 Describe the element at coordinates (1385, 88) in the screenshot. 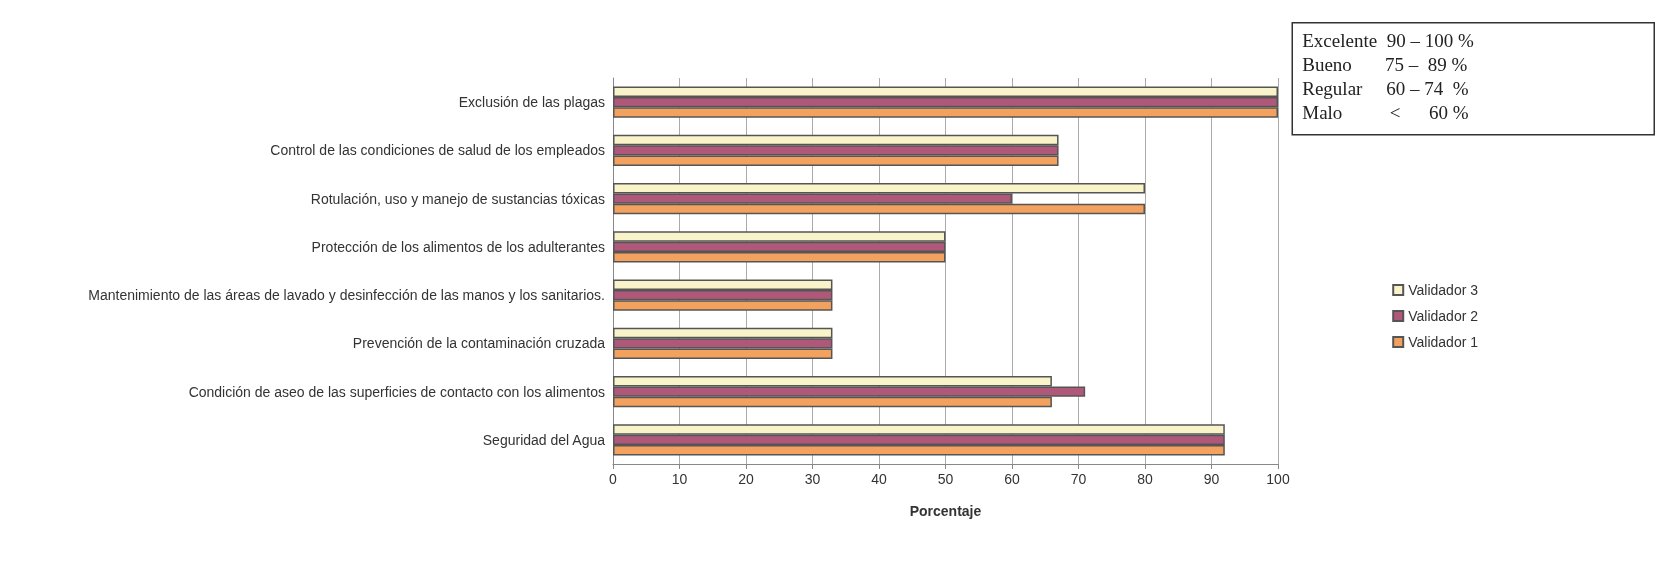

I see `text: Regular 60 – 74 %` at that location.